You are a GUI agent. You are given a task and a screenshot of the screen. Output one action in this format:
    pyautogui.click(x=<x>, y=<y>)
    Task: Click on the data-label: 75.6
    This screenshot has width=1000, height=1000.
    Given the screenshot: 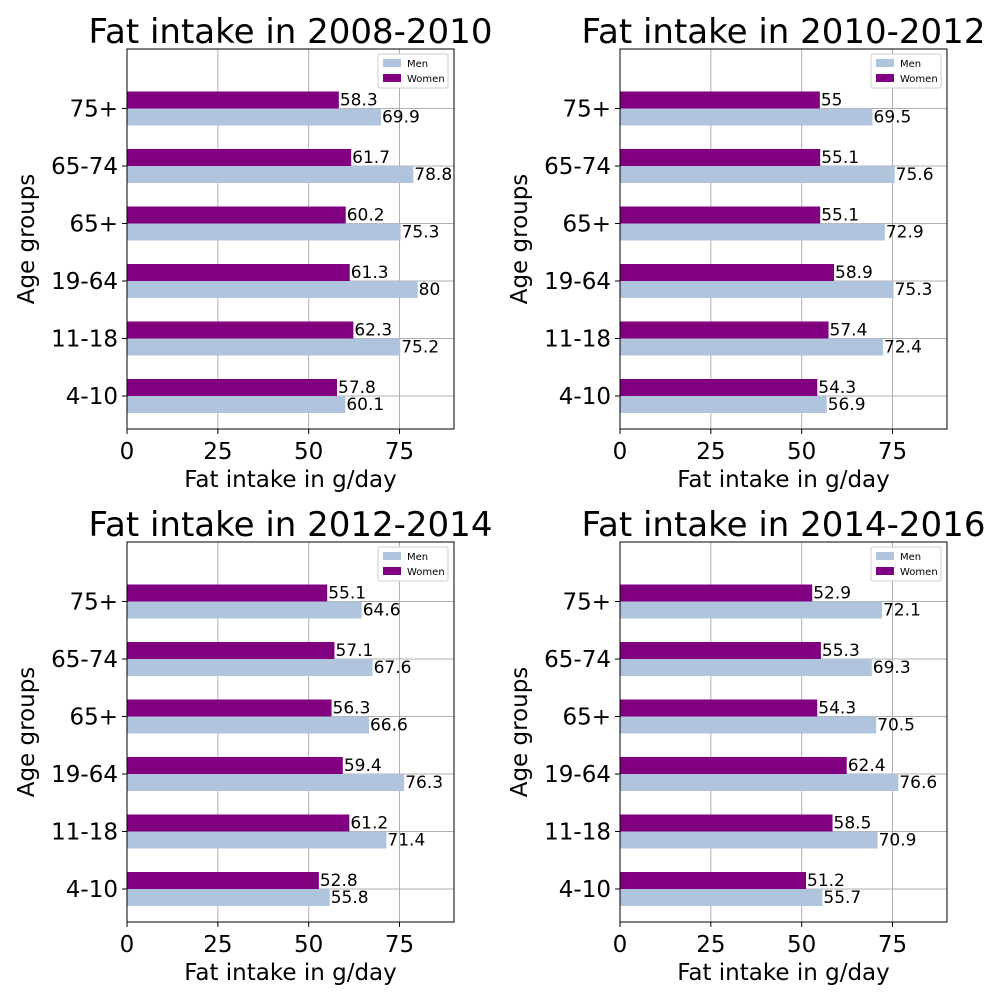 What is the action you would take?
    pyautogui.click(x=915, y=175)
    